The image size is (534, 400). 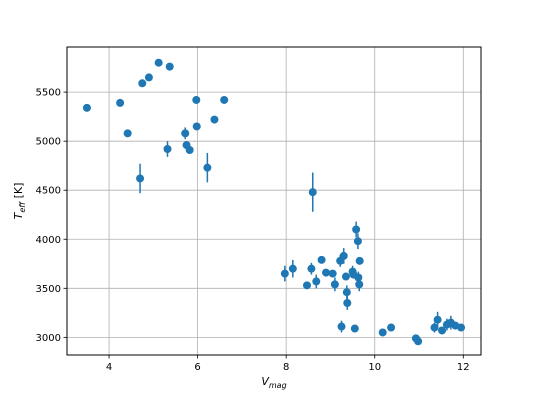 What do you see at coordinates (374, 367) in the screenshot?
I see `x-tick-label: 10` at bounding box center [374, 367].